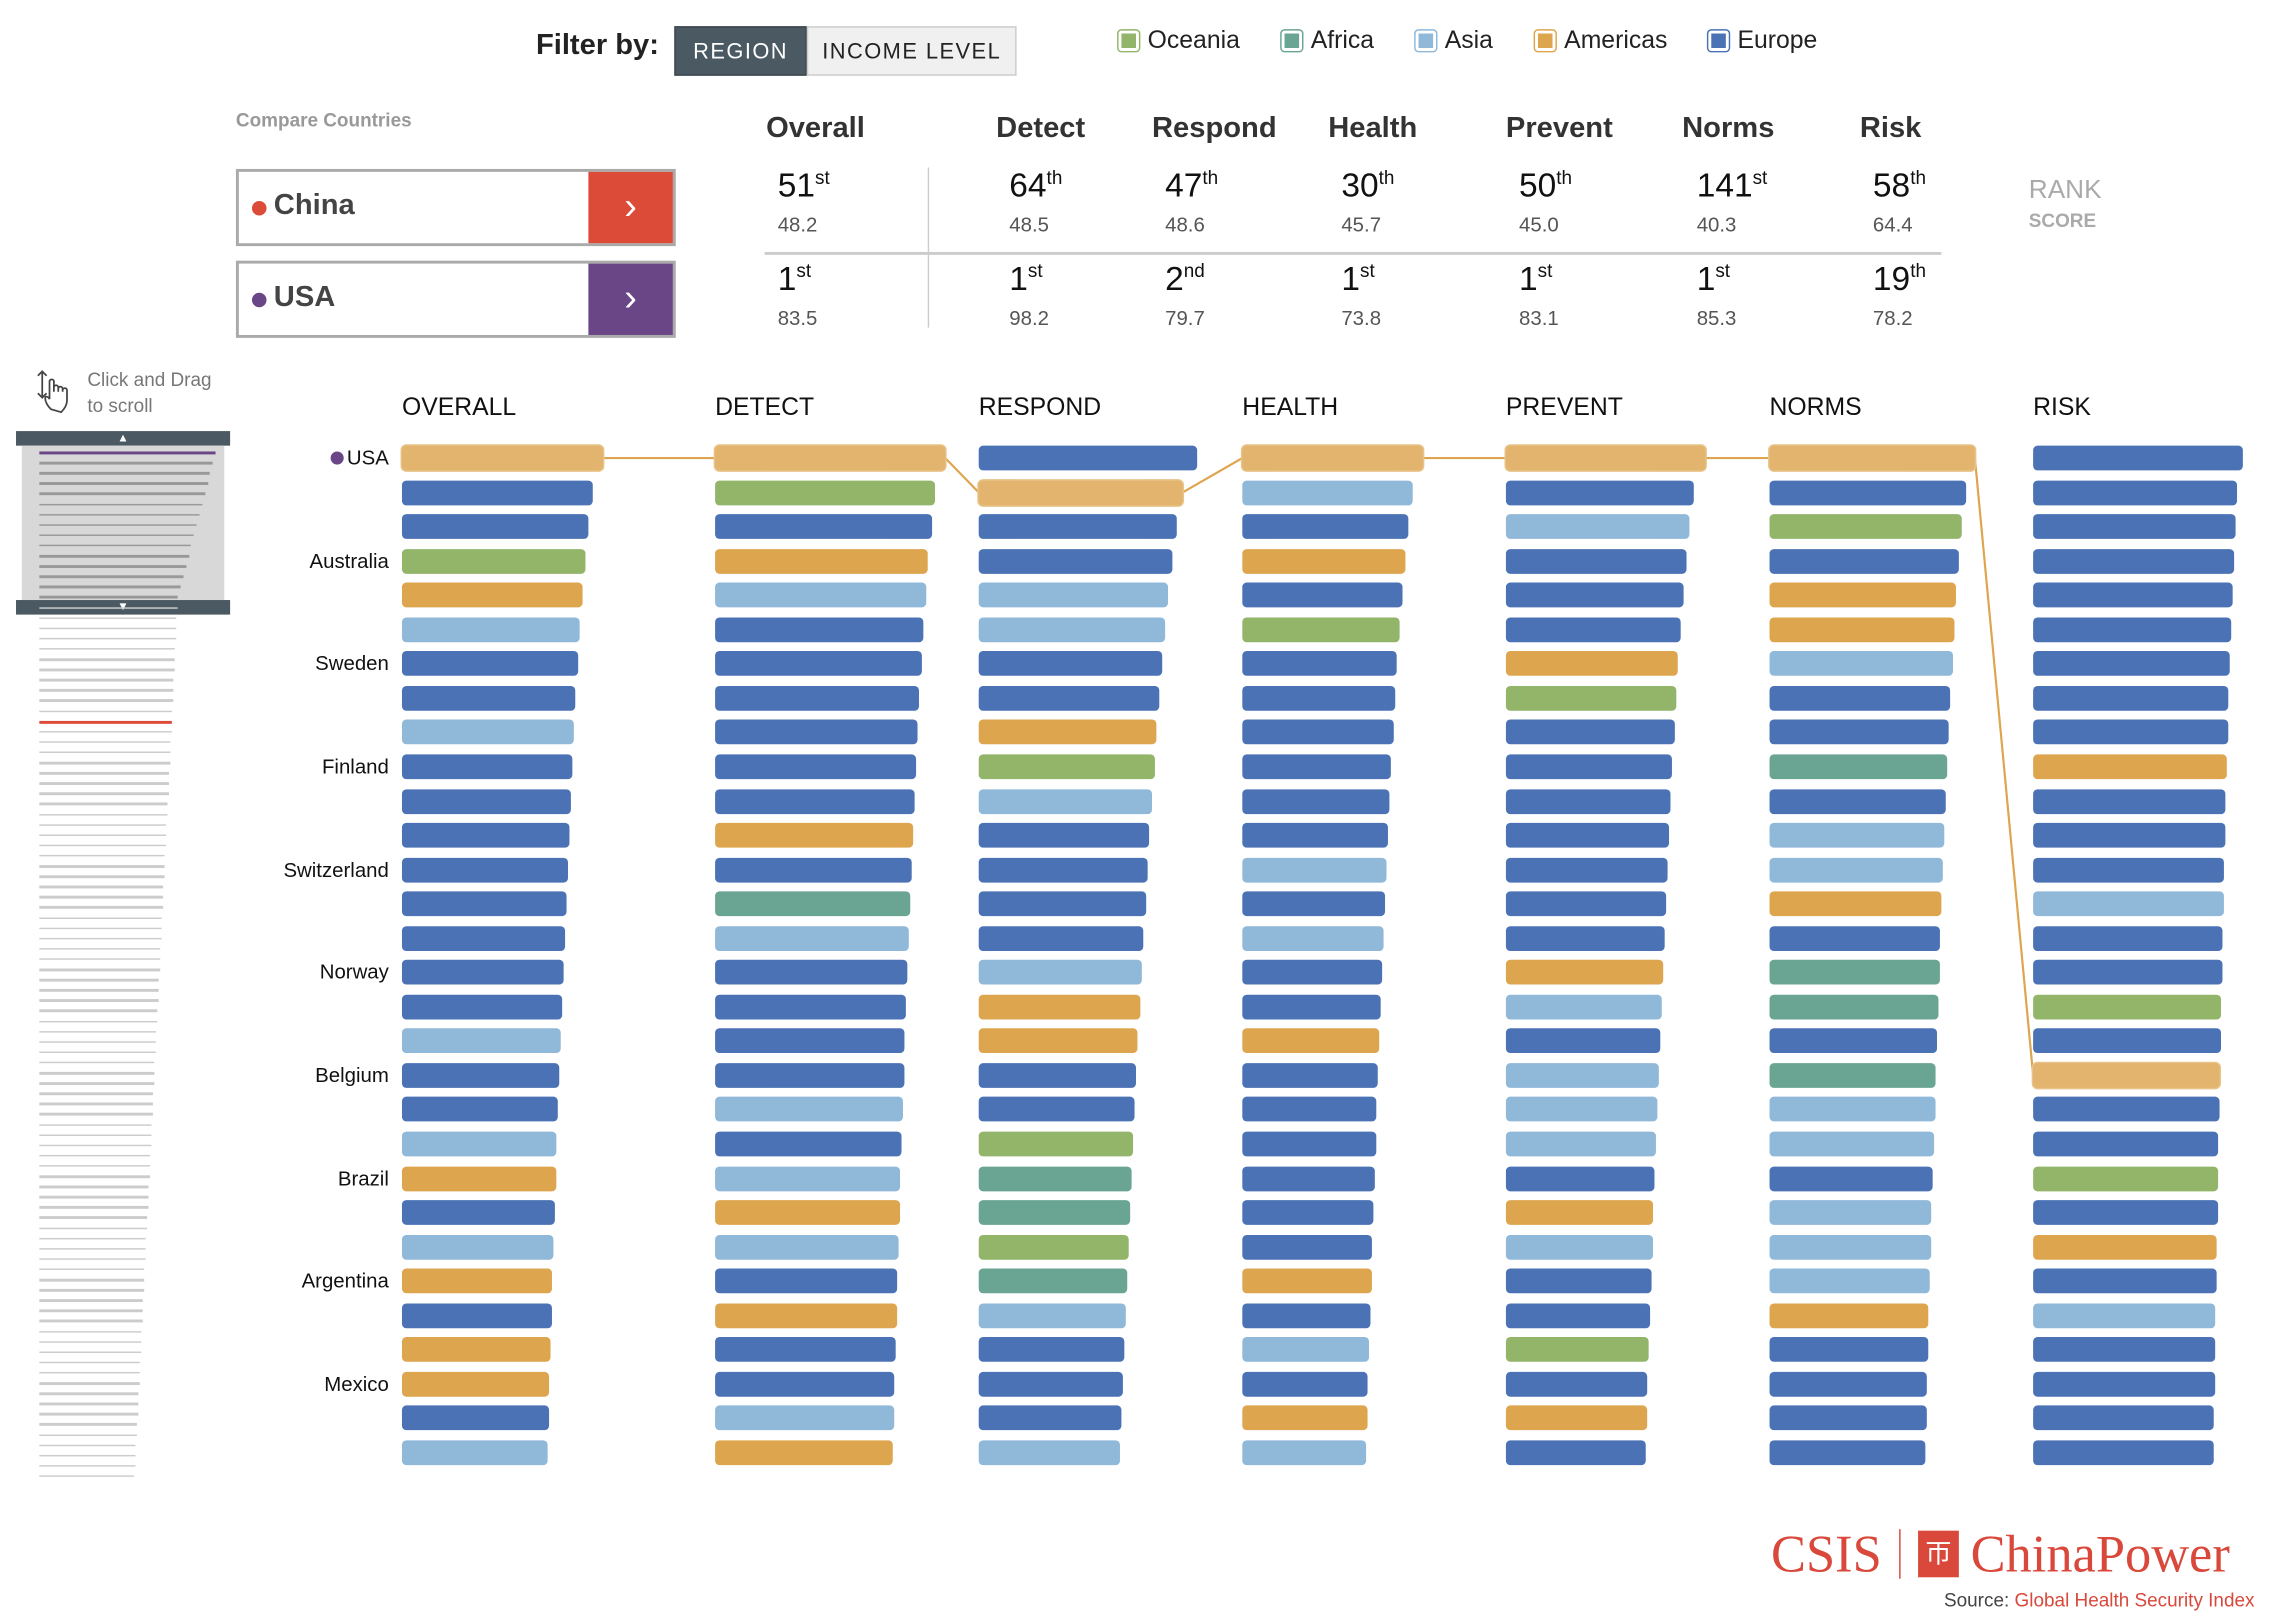  I want to click on country-label: Mexico, so click(356, 1383).